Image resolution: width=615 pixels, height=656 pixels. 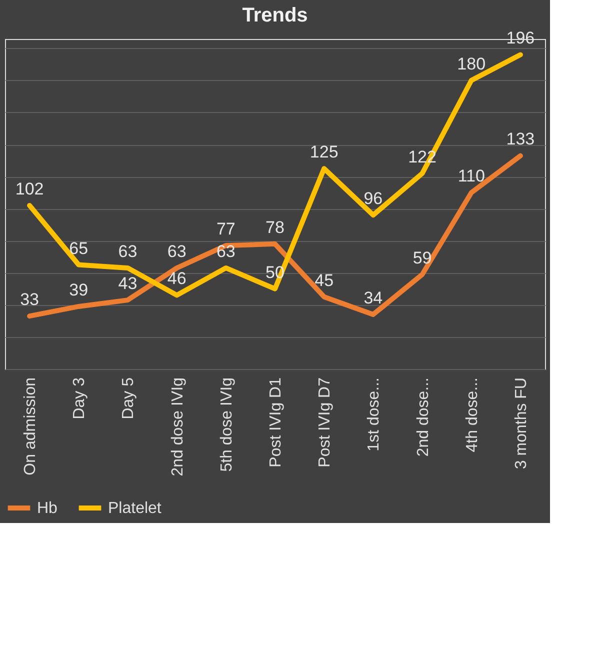 What do you see at coordinates (471, 64) in the screenshot?
I see `data-label: 180` at bounding box center [471, 64].